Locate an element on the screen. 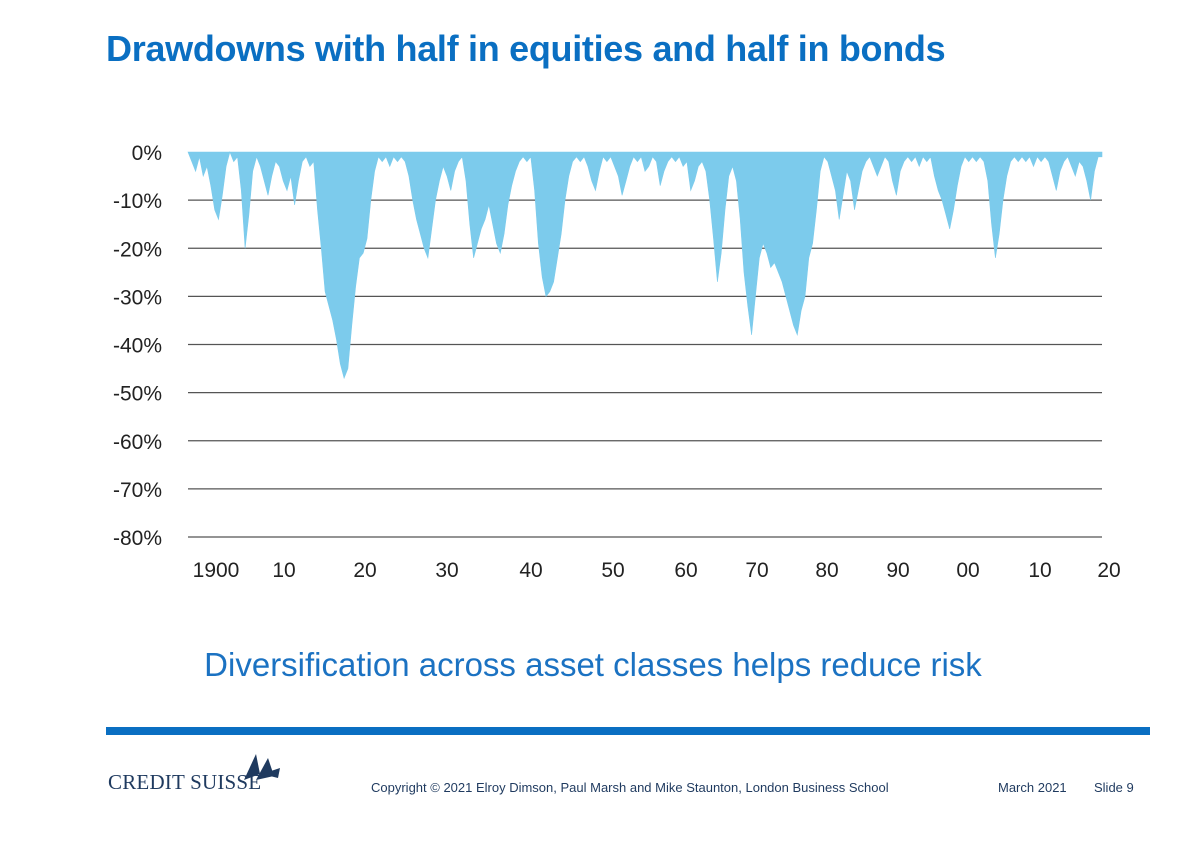 The width and height of the screenshot is (1186, 844). y-tick-label: -10% is located at coordinates (137, 201).